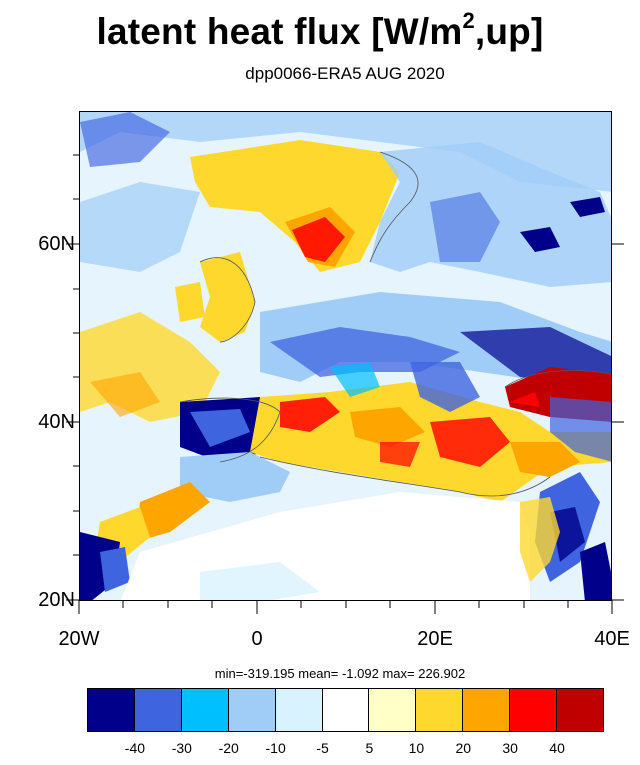  I want to click on lon-label-0: 0, so click(257, 639).